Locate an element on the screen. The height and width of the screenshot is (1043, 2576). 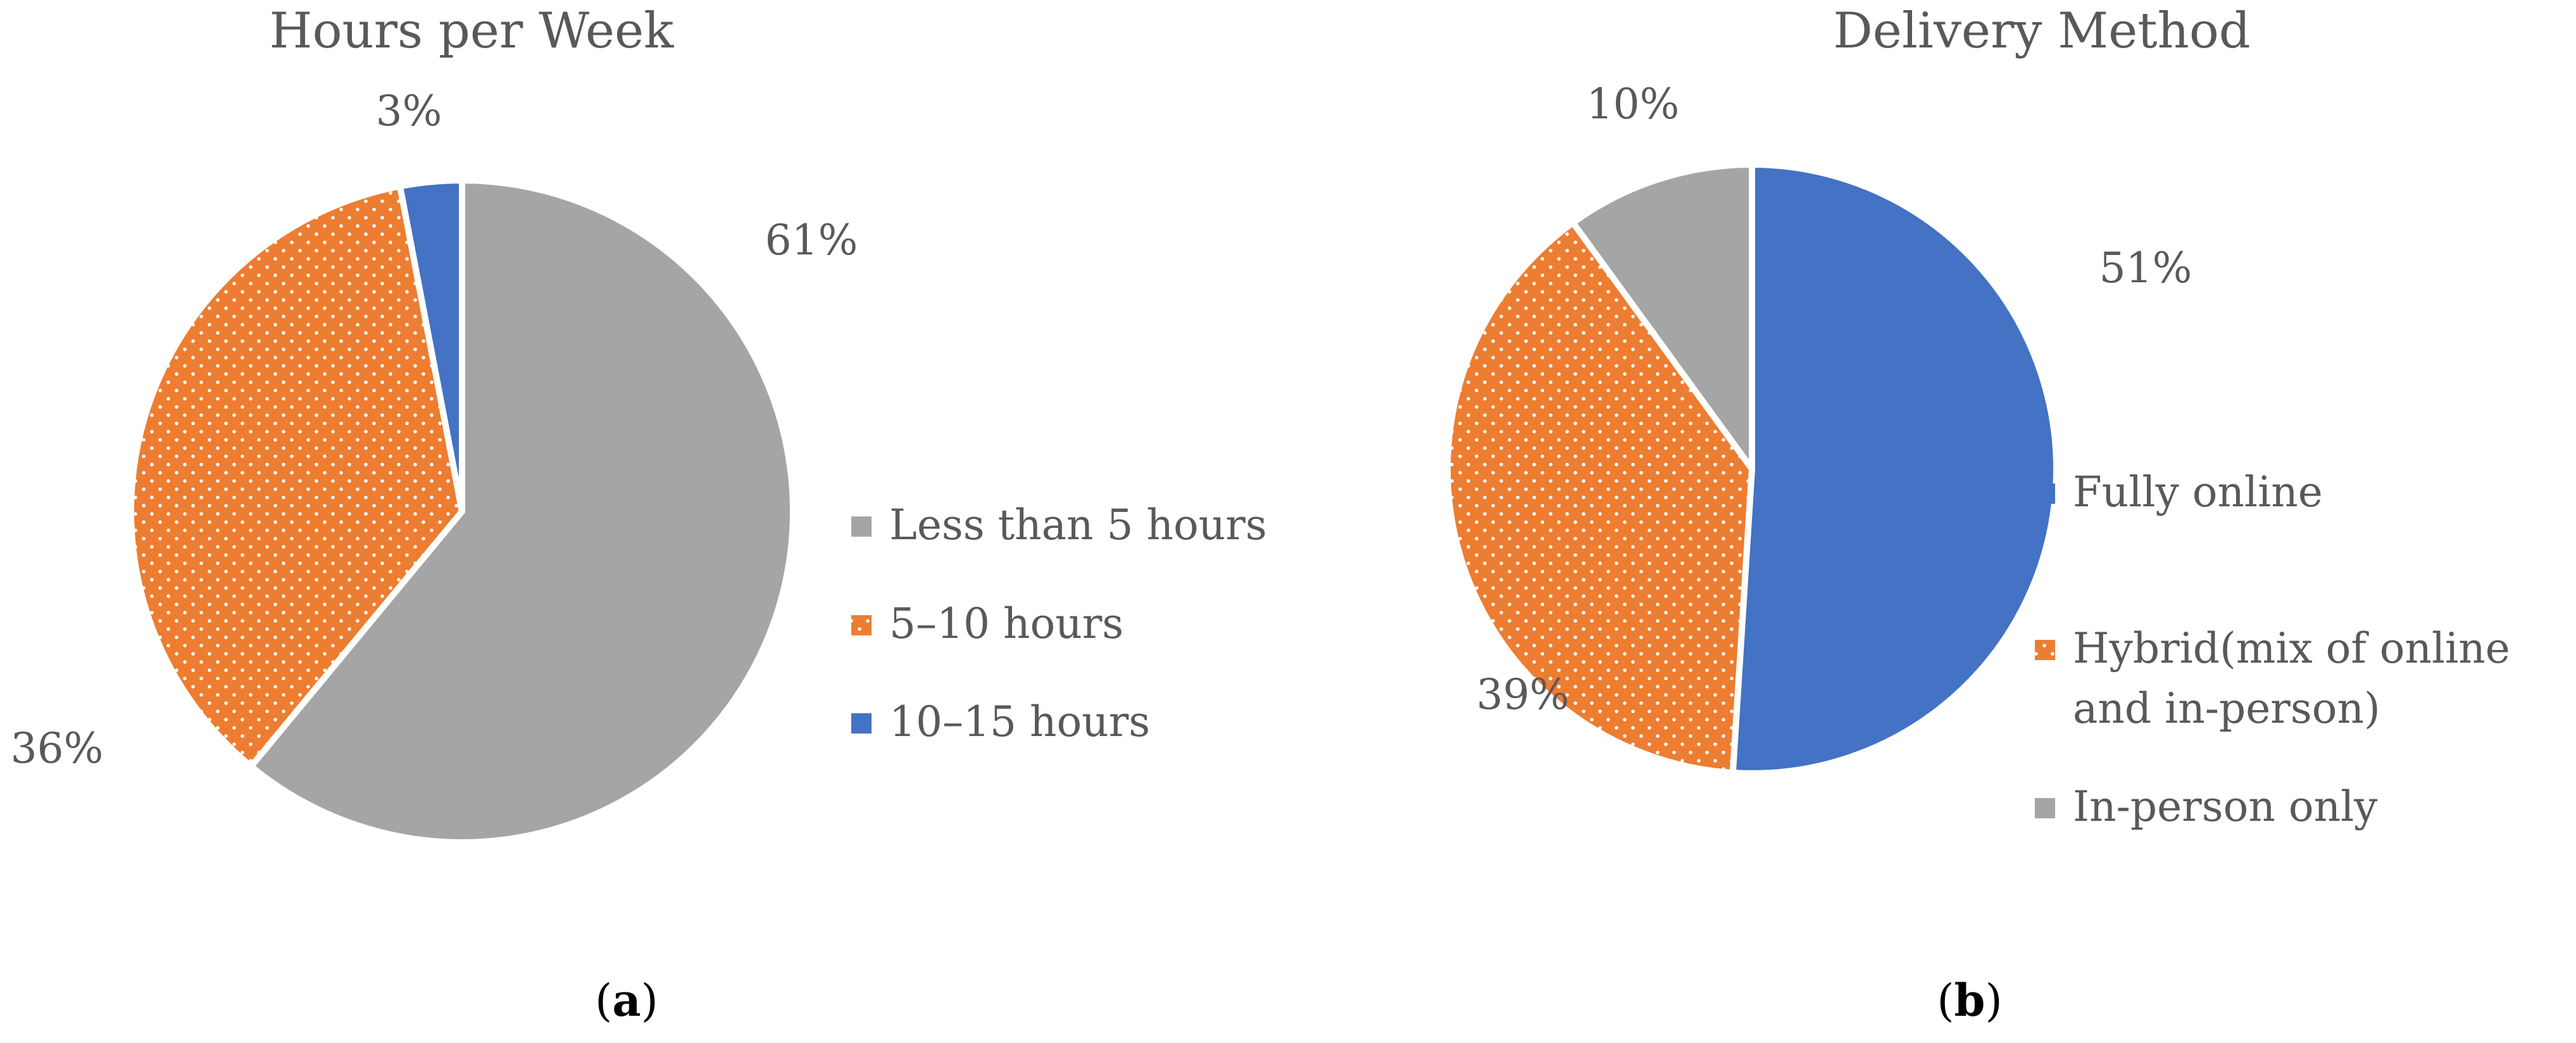
data-label-fully-online: 51% is located at coordinates (2145, 268).